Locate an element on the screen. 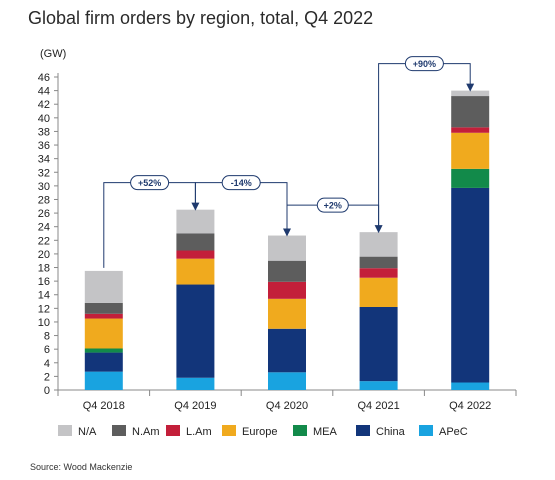  legend-label: L.Am is located at coordinates (199, 432).